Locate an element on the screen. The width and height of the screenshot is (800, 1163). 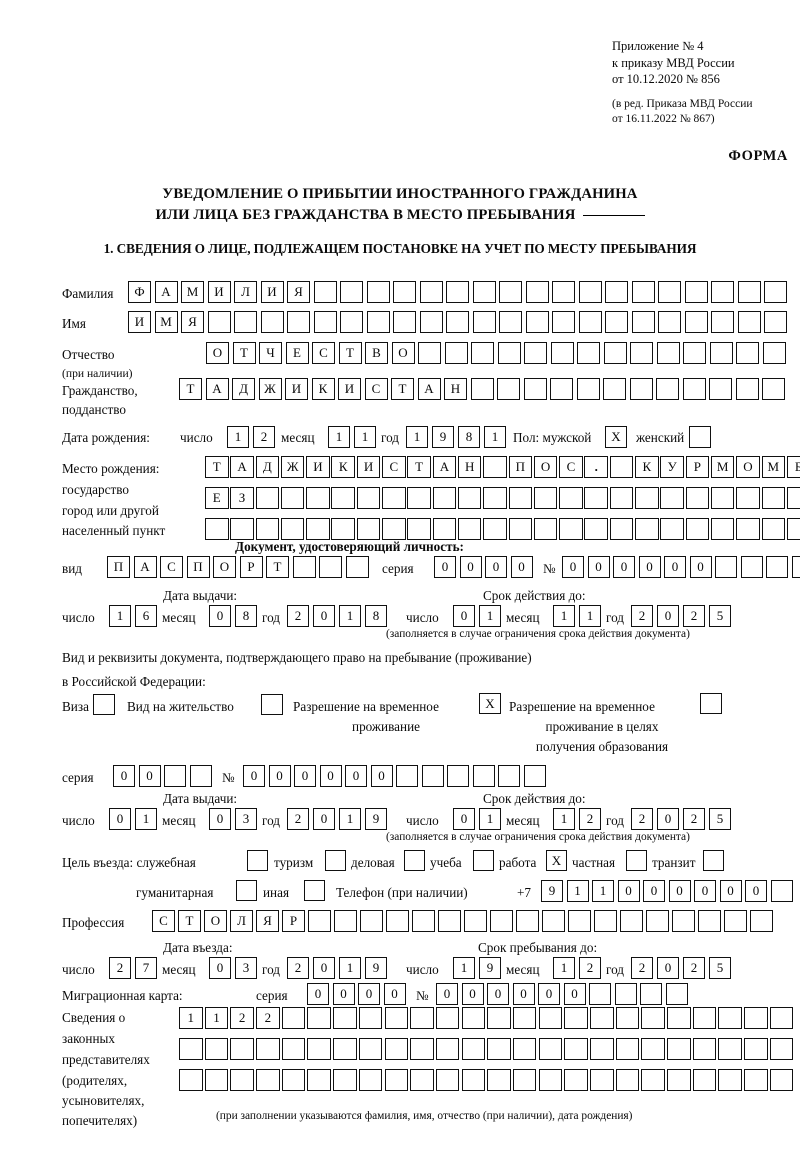
purpose-official-checkbox is located at coordinates (257, 860).